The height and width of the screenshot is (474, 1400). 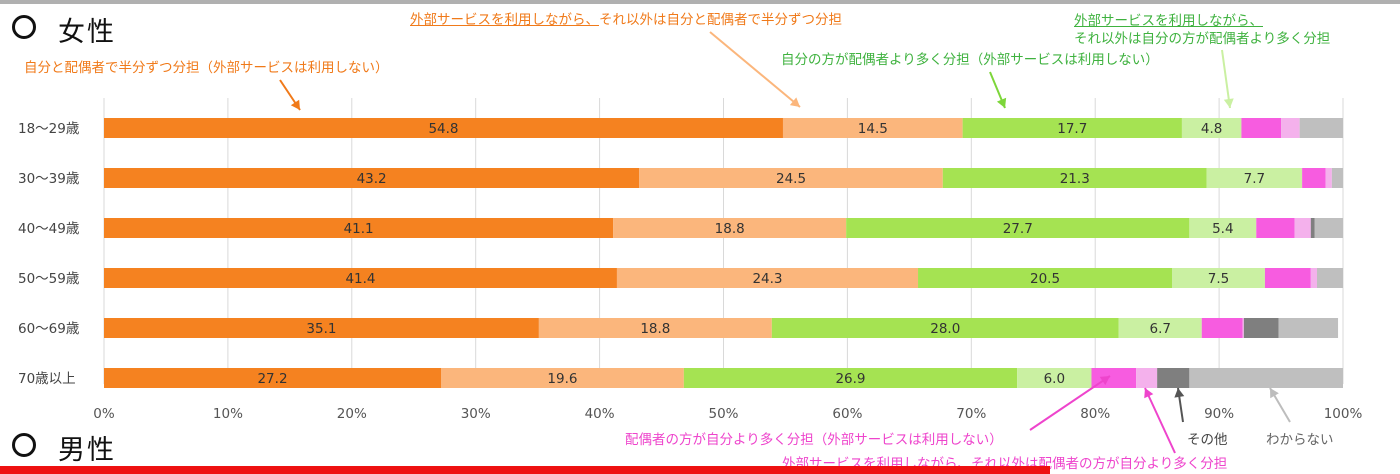 I want to click on category-label: 60〜69歳, so click(x=49, y=329).